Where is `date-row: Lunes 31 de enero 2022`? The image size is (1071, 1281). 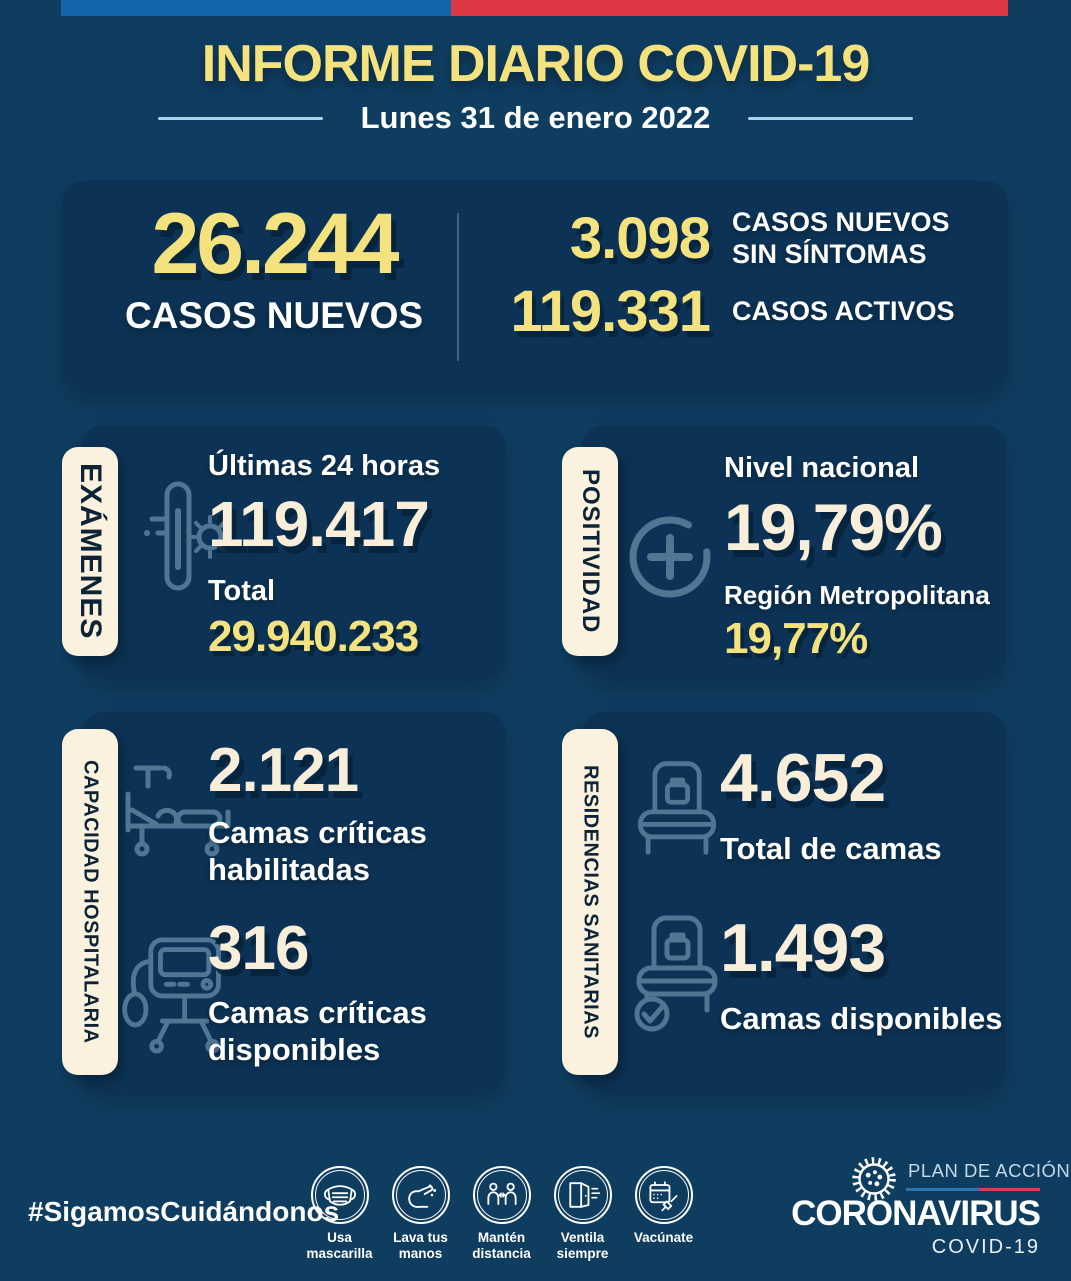 date-row: Lunes 31 de enero 2022 is located at coordinates (535, 118).